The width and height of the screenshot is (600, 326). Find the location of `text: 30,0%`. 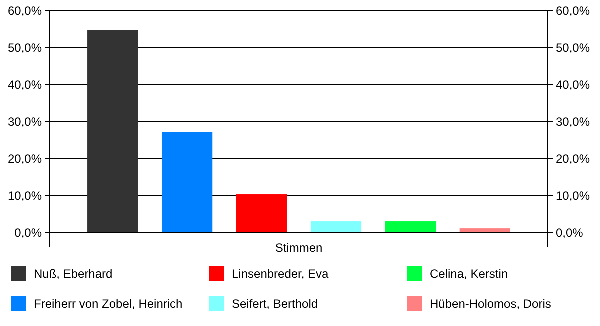

text: 30,0% is located at coordinates (573, 121).